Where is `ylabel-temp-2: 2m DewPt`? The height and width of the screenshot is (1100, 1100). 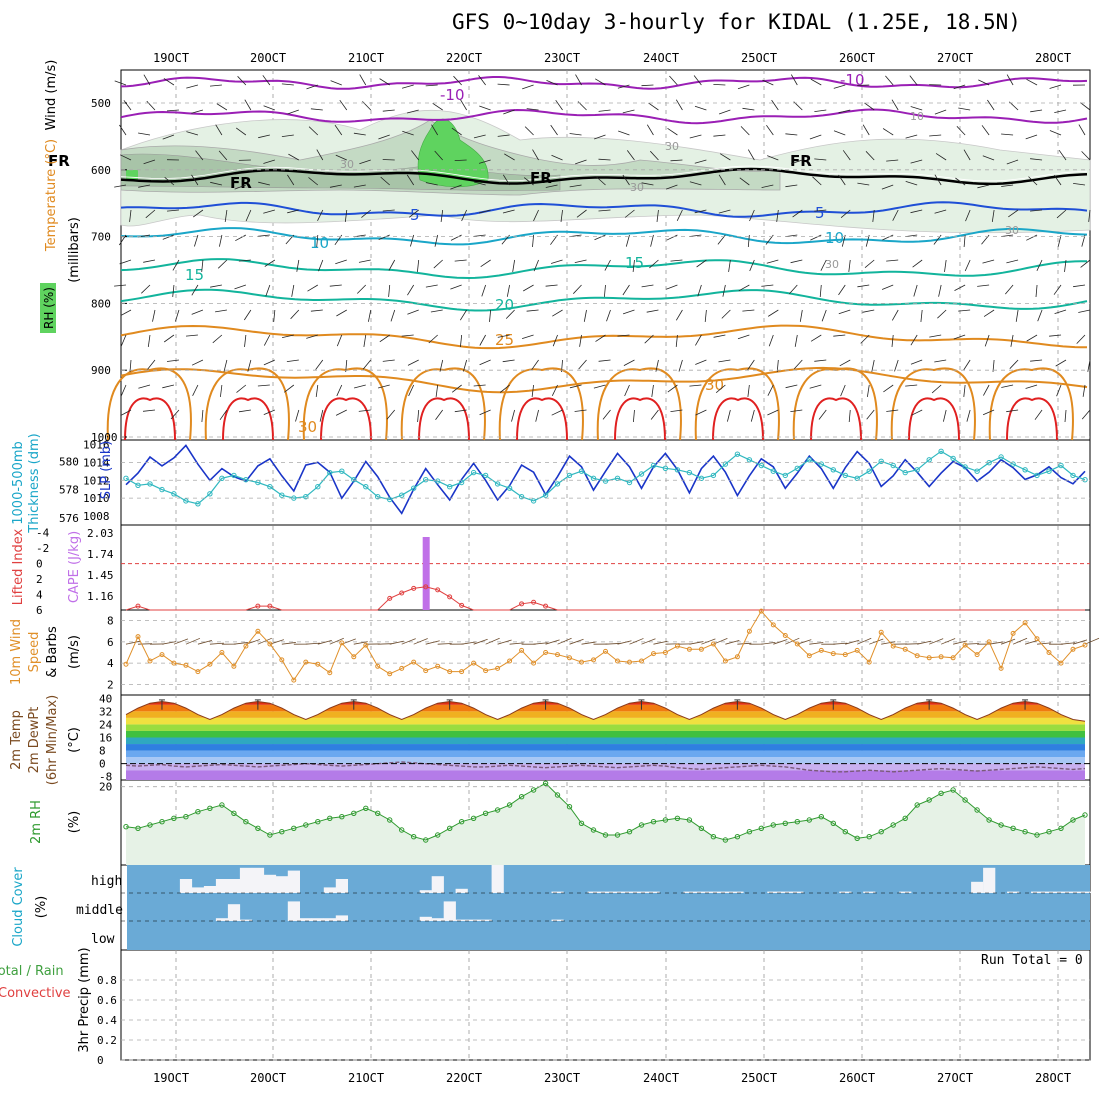 ylabel-temp-2: 2m DewPt is located at coordinates (34, 740).